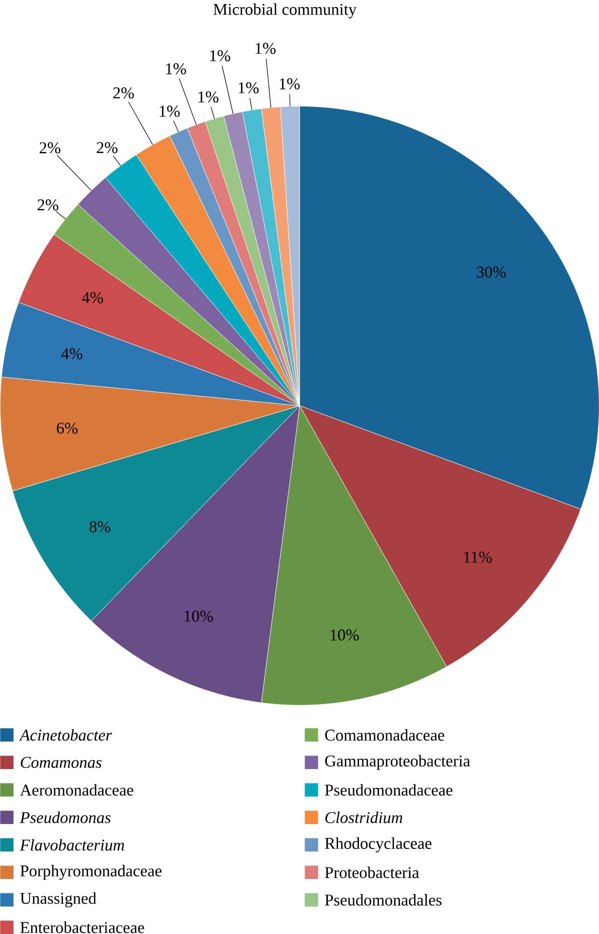  Describe the element at coordinates (371, 872) in the screenshot. I see `legend-label: Proteobacteria` at that location.